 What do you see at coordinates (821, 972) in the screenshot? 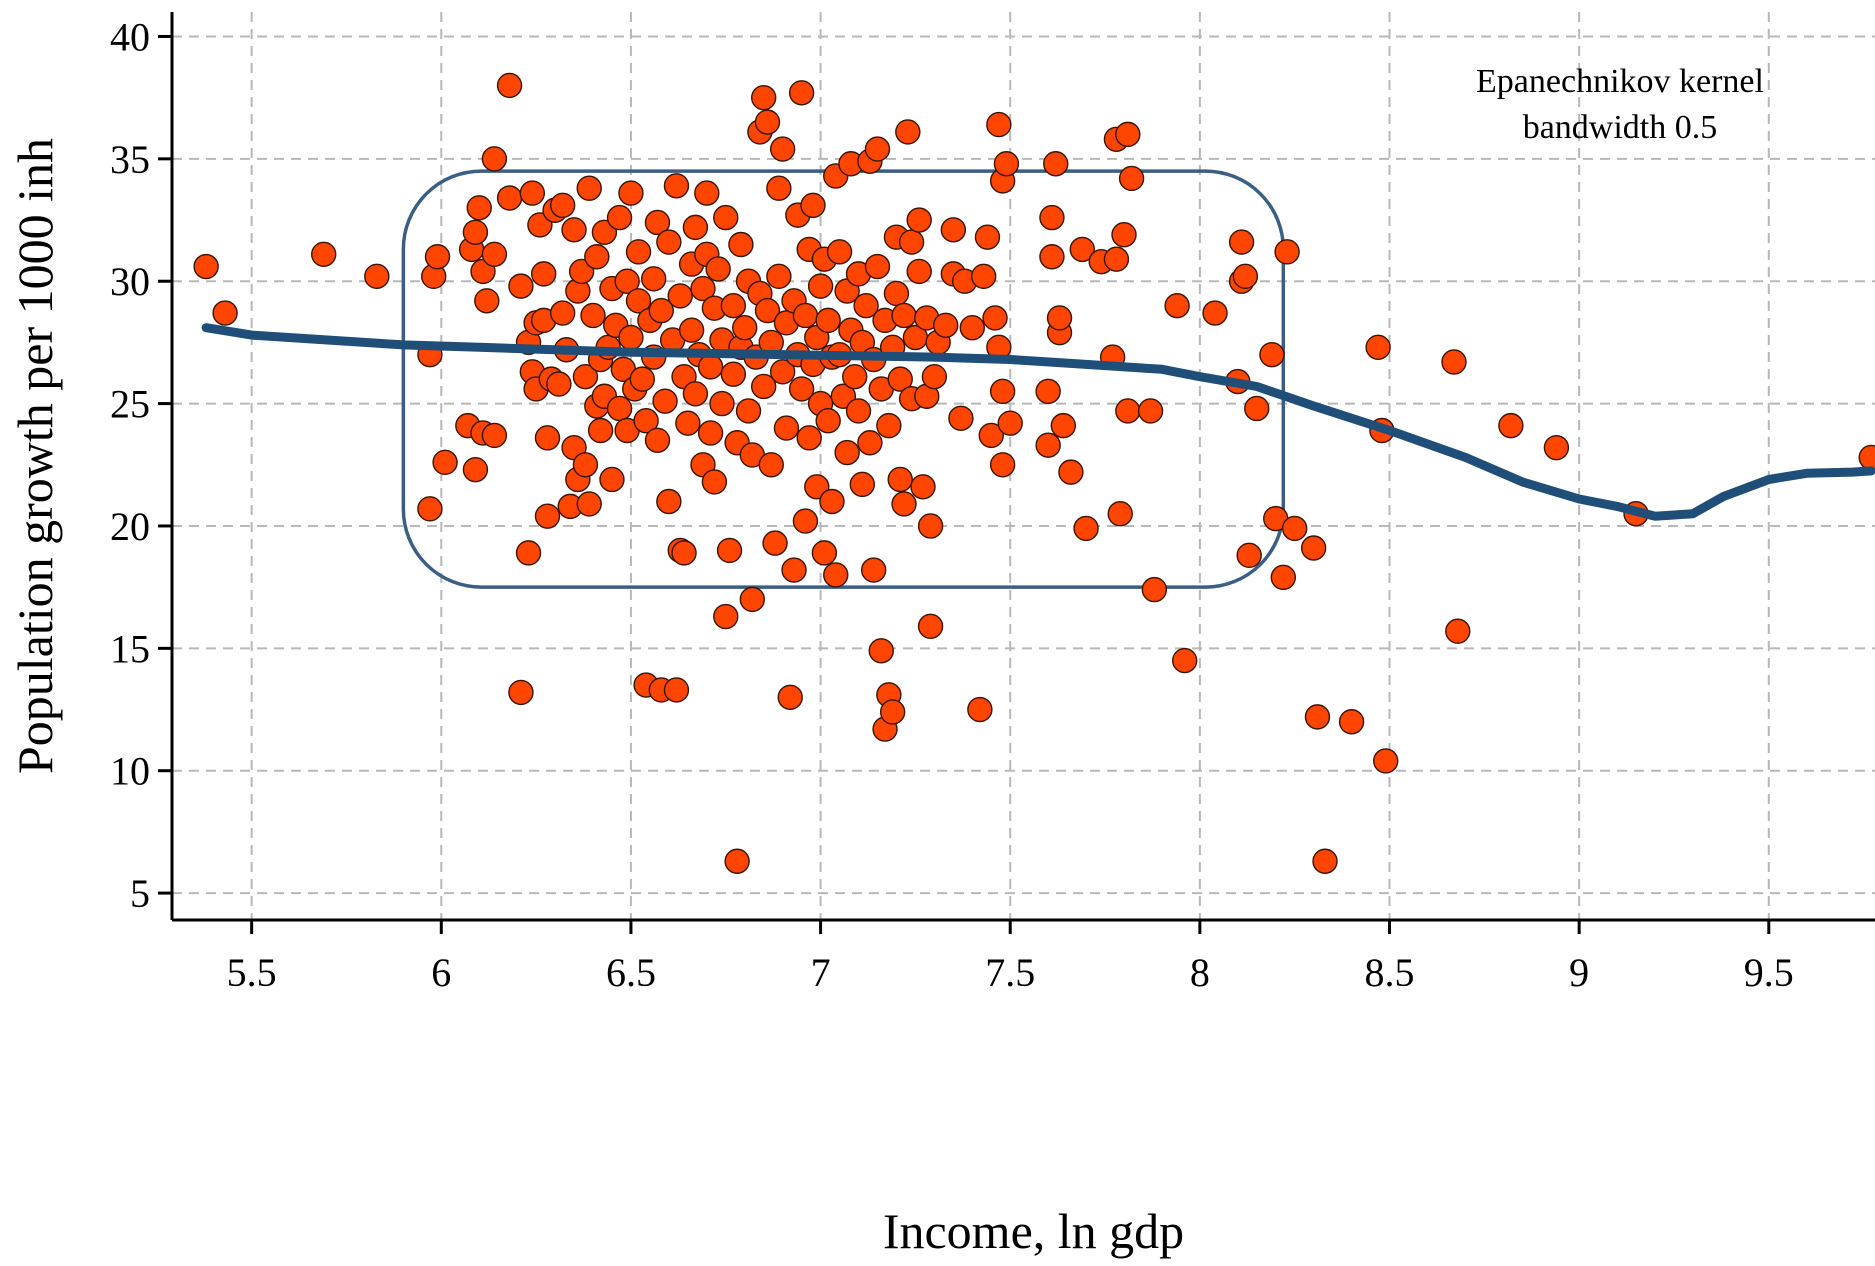
I see `x-tick-label: 7` at bounding box center [821, 972].